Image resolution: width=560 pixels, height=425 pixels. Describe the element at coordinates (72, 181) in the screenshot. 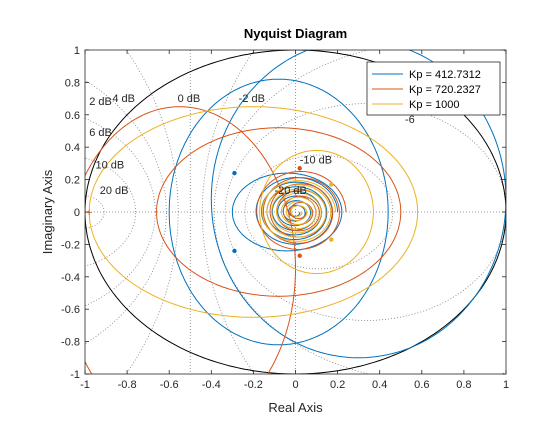

I see `y-tick-label: 0.2` at that location.